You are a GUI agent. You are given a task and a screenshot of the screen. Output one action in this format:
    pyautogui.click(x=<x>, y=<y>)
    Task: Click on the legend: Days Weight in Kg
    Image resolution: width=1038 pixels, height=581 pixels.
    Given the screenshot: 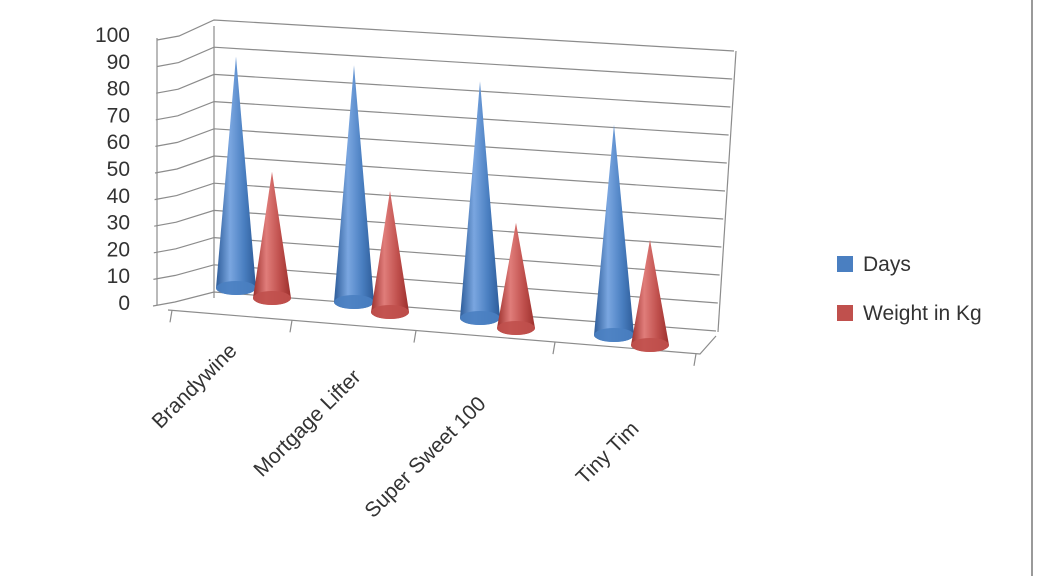 What is the action you would take?
    pyautogui.click(x=909, y=289)
    